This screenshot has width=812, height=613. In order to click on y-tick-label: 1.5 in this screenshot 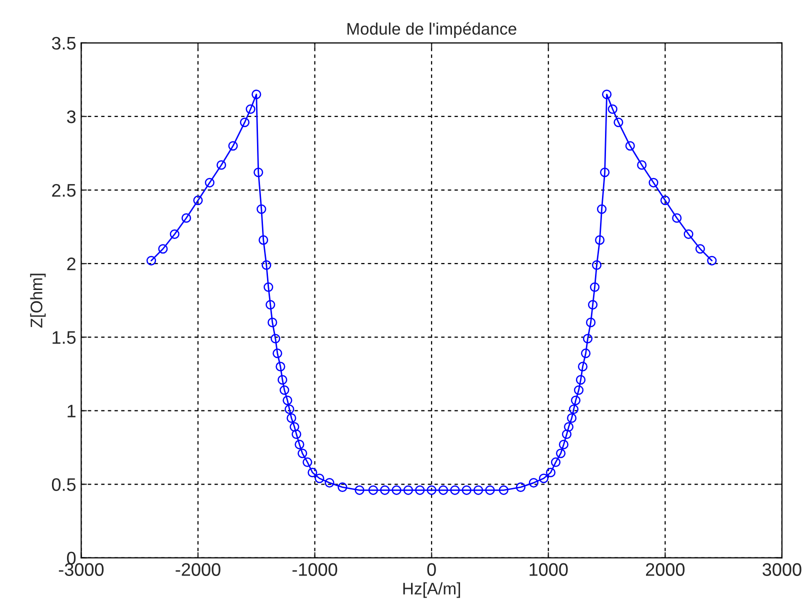, I will do `click(64, 337)`.